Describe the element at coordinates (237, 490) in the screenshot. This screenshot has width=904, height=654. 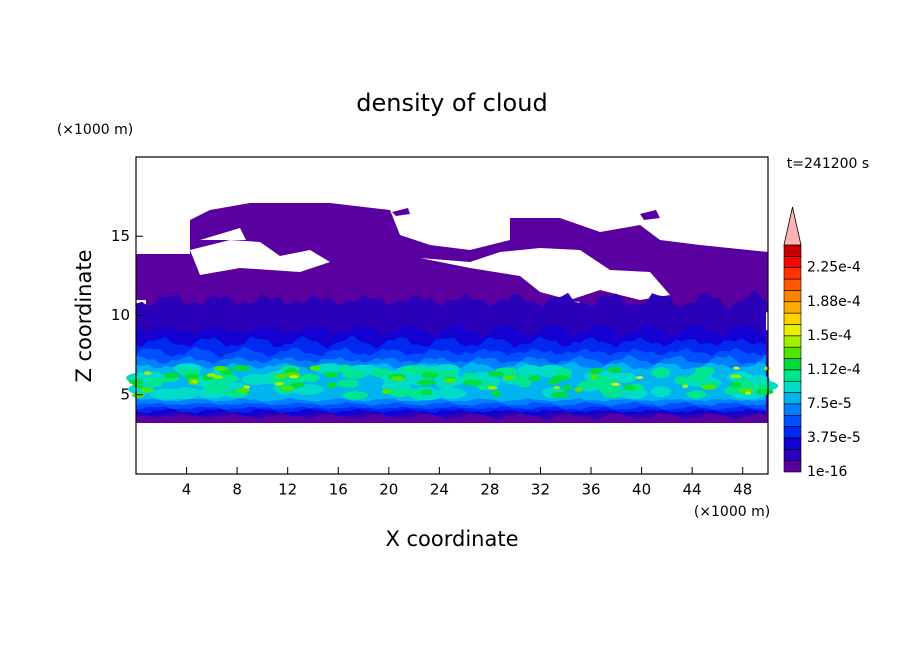
I see `x-tick-label: 8` at that location.